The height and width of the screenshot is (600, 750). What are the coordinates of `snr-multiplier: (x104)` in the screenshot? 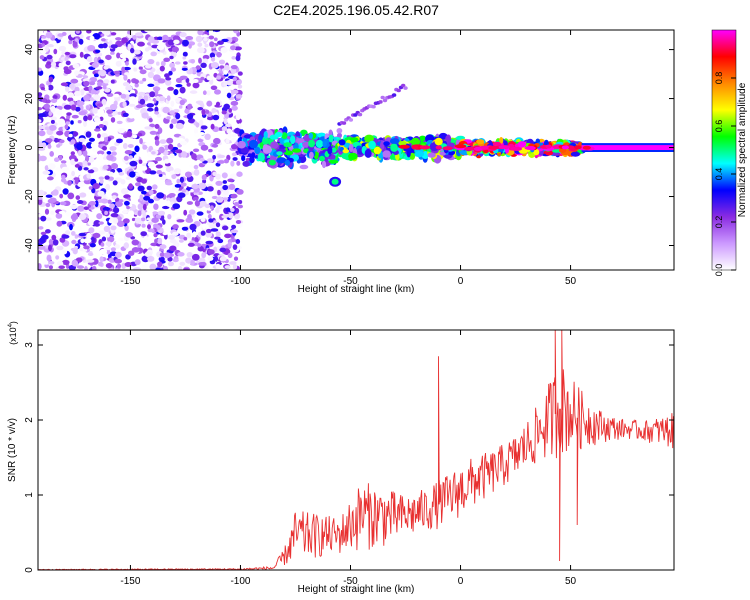 It's located at (13, 333).